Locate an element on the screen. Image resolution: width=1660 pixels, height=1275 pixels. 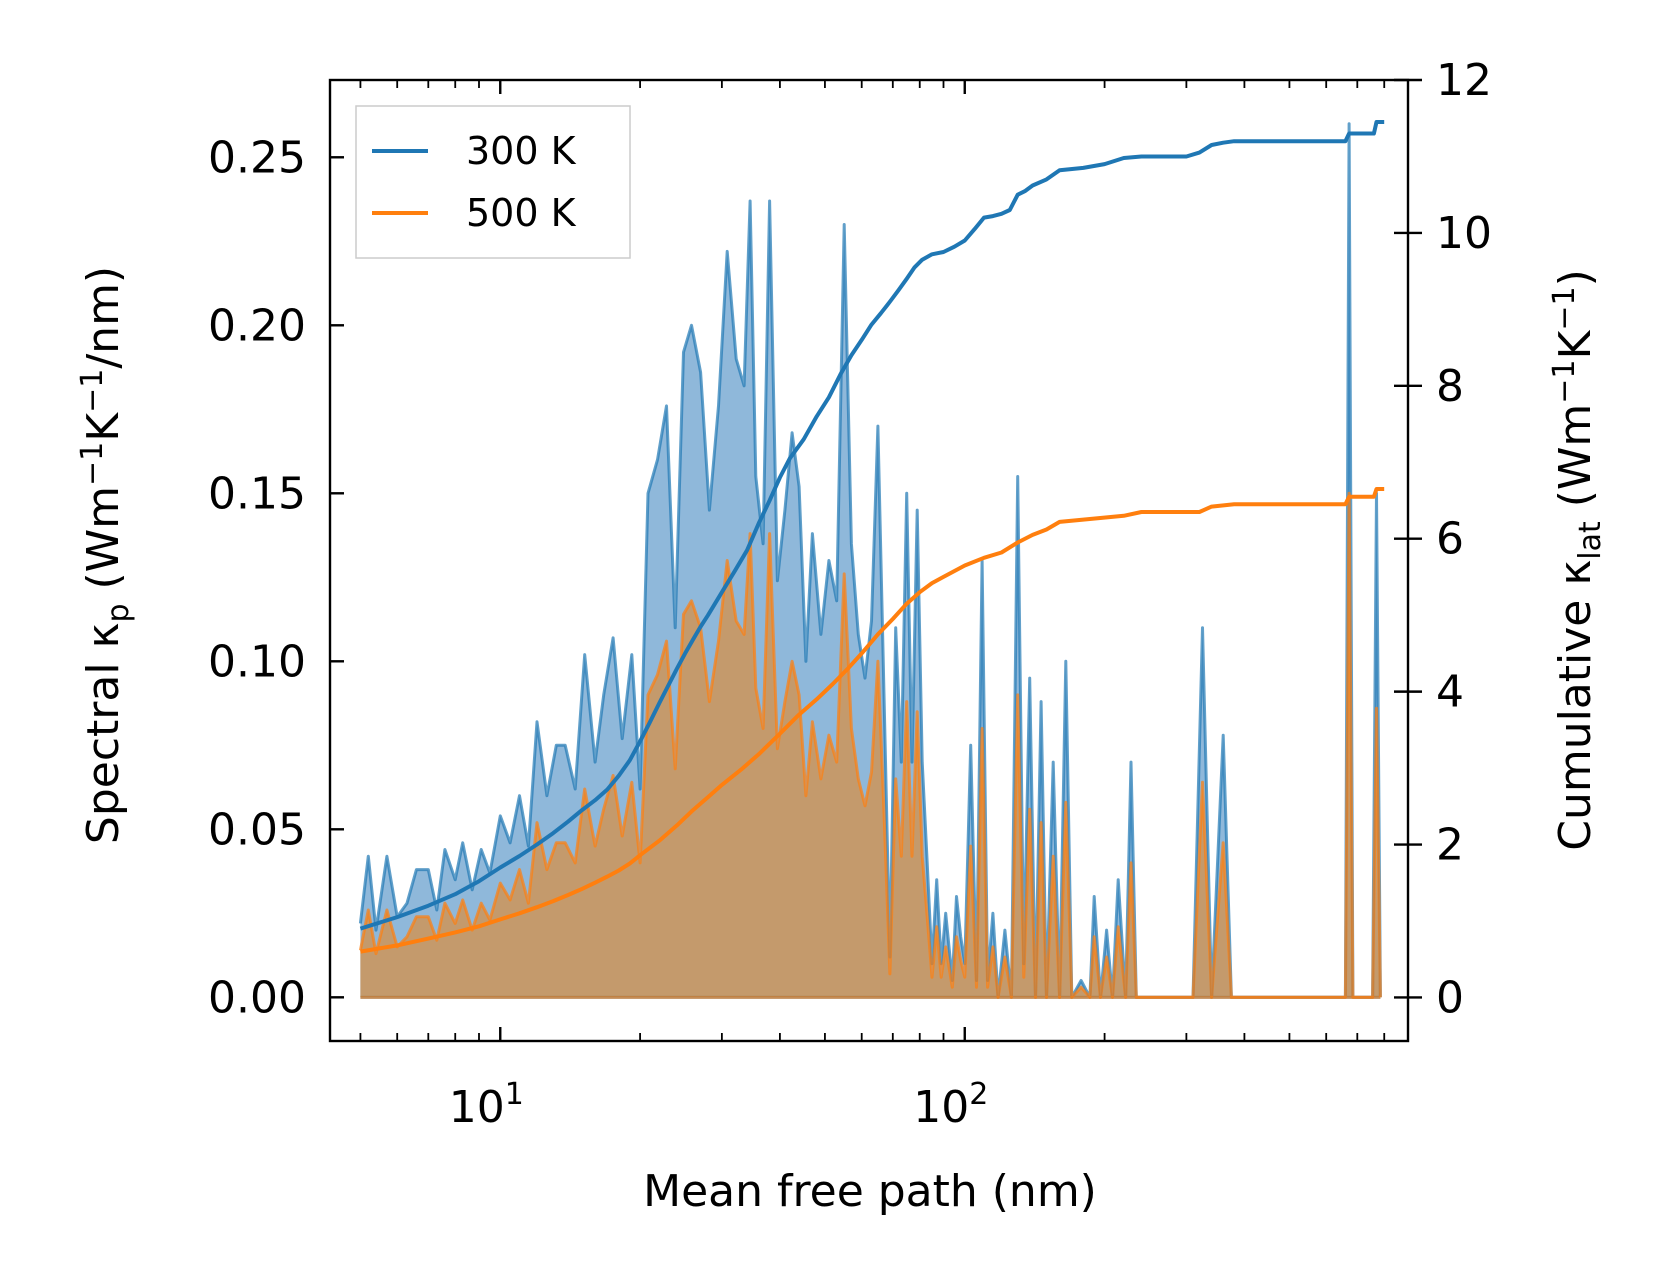
legend: 300 K 500 K is located at coordinates (493, 182).